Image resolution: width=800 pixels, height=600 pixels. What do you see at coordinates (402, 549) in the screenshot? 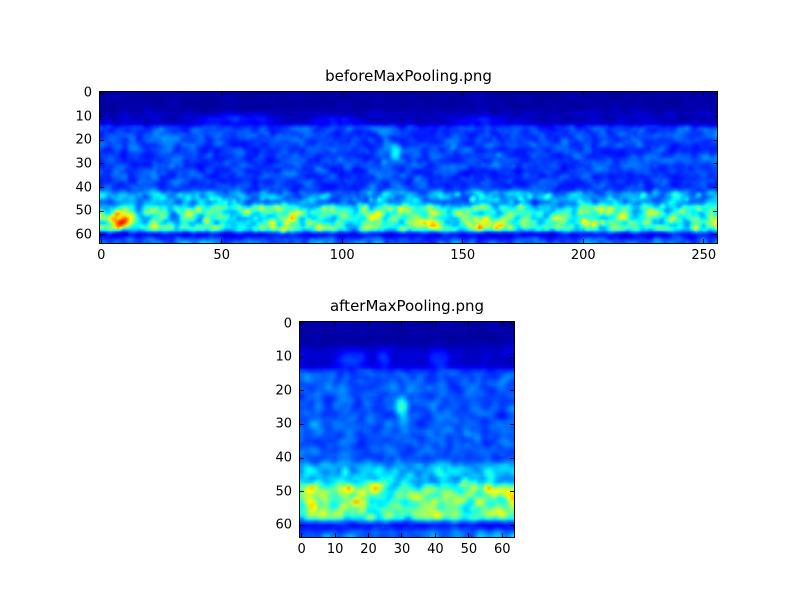
I see `x-tick-label: 30` at bounding box center [402, 549].